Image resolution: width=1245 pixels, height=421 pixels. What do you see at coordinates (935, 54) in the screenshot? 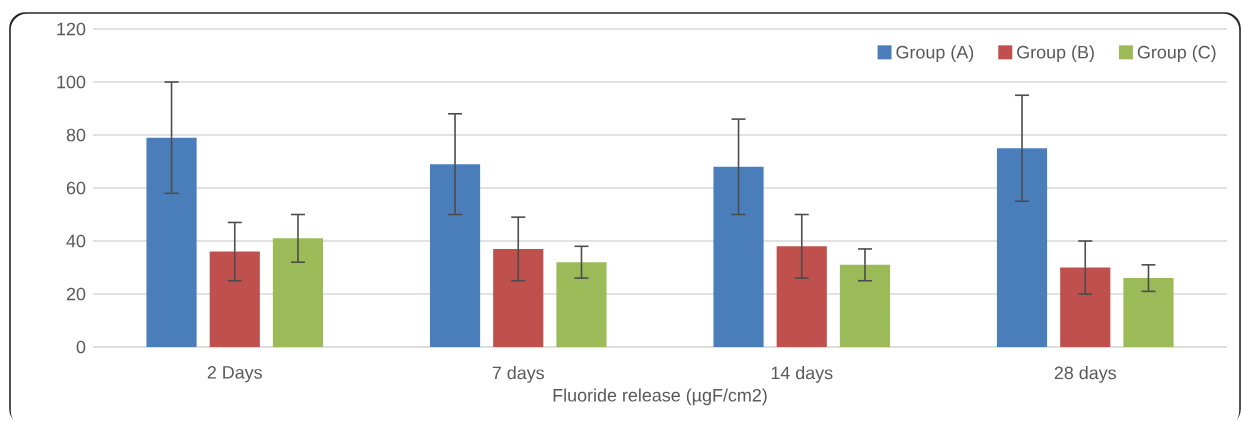
I see `legend-label: Group (A)` at bounding box center [935, 54].